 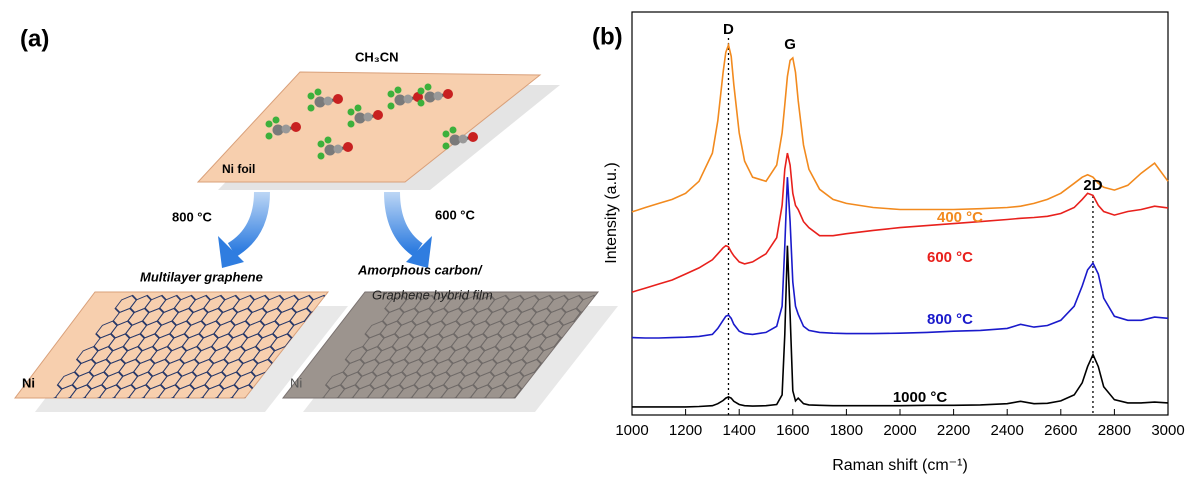 I want to click on ni-foil-plate, so click(x=369, y=127).